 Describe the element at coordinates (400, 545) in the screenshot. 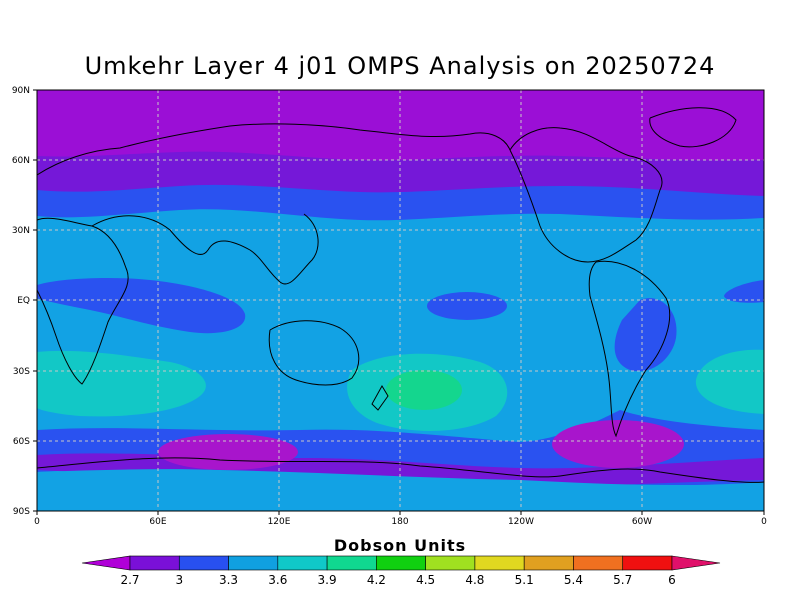

I see `colorbar-title: Dobson Units` at that location.